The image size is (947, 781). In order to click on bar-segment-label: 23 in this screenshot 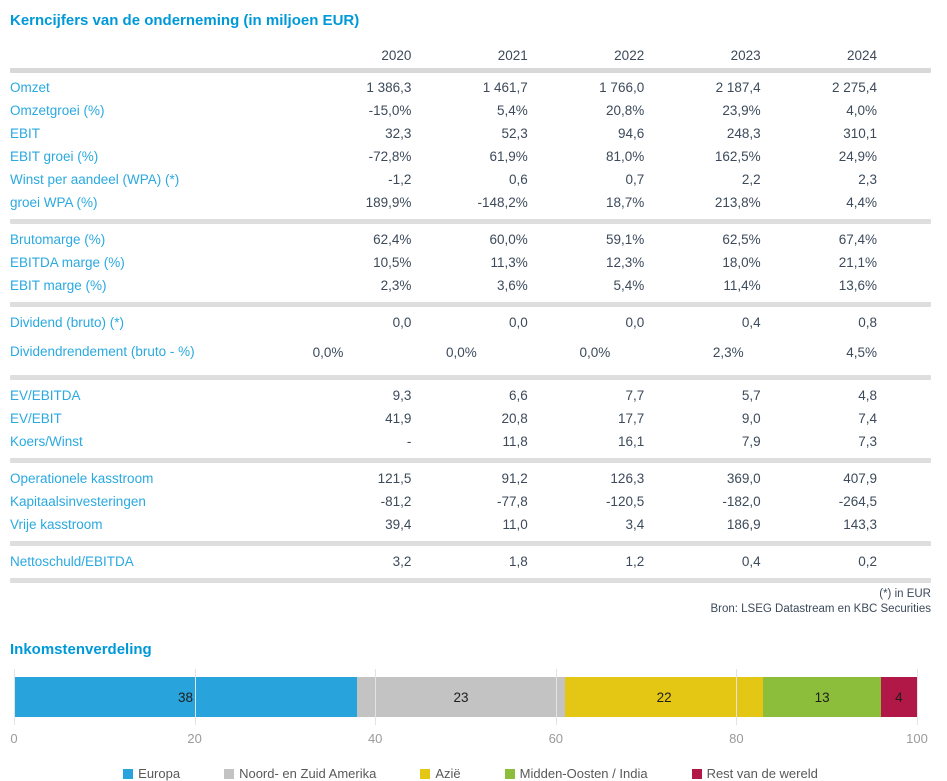, I will do `click(461, 697)`.